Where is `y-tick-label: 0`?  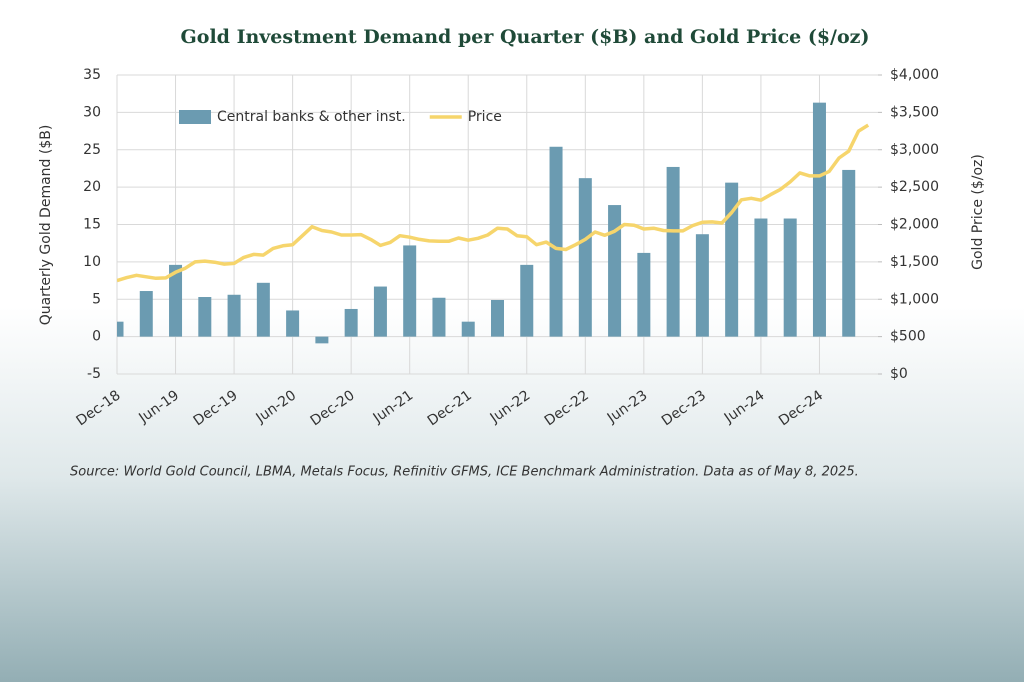
y-tick-label: 0 is located at coordinates (96, 337).